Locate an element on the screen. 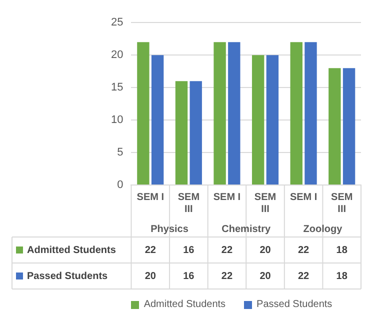 The height and width of the screenshot is (325, 373). y-tick-label: 20 is located at coordinates (117, 55).